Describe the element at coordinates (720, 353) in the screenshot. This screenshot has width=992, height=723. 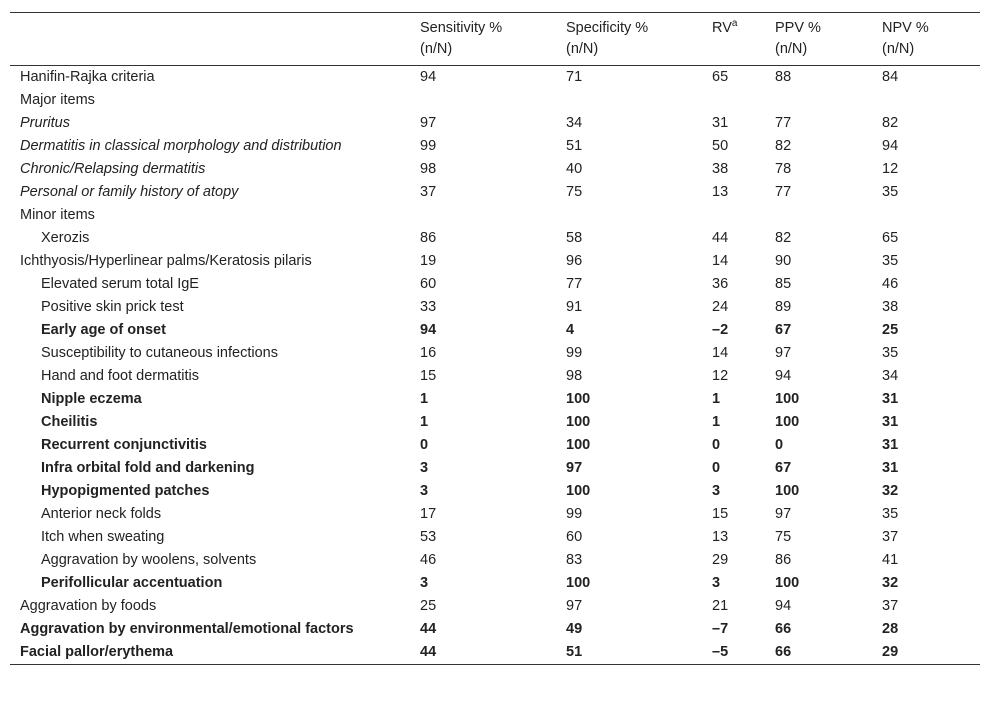
I see `value-cell: 14` at that location.